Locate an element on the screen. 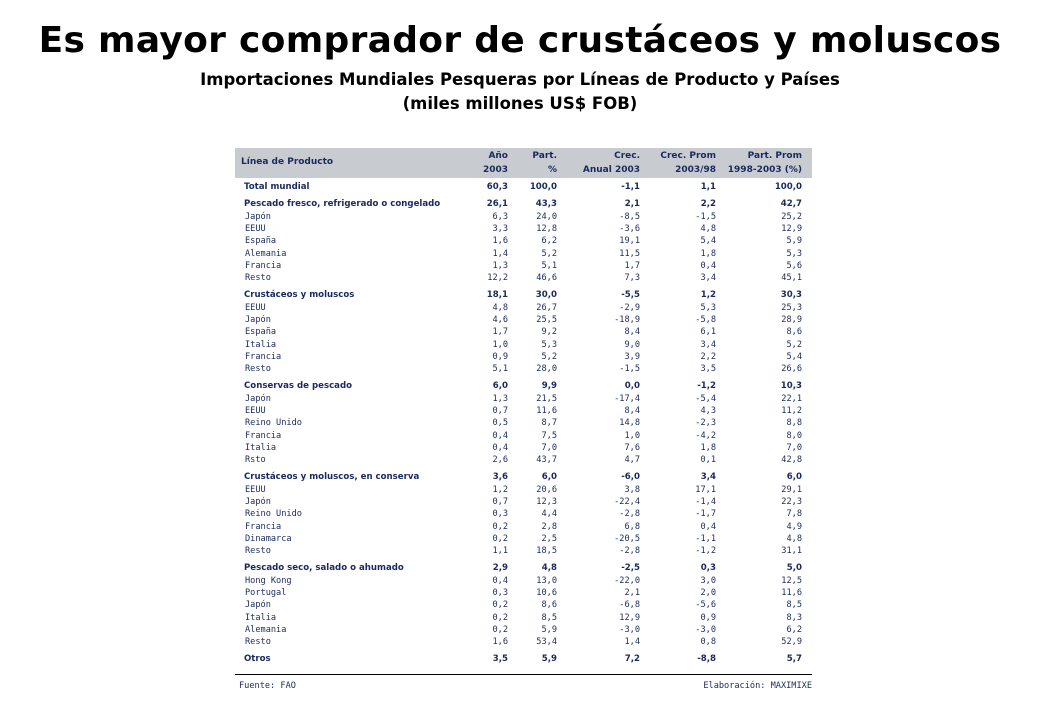 The width and height of the screenshot is (1040, 720). group-value-5: 42,7 is located at coordinates (791, 204).